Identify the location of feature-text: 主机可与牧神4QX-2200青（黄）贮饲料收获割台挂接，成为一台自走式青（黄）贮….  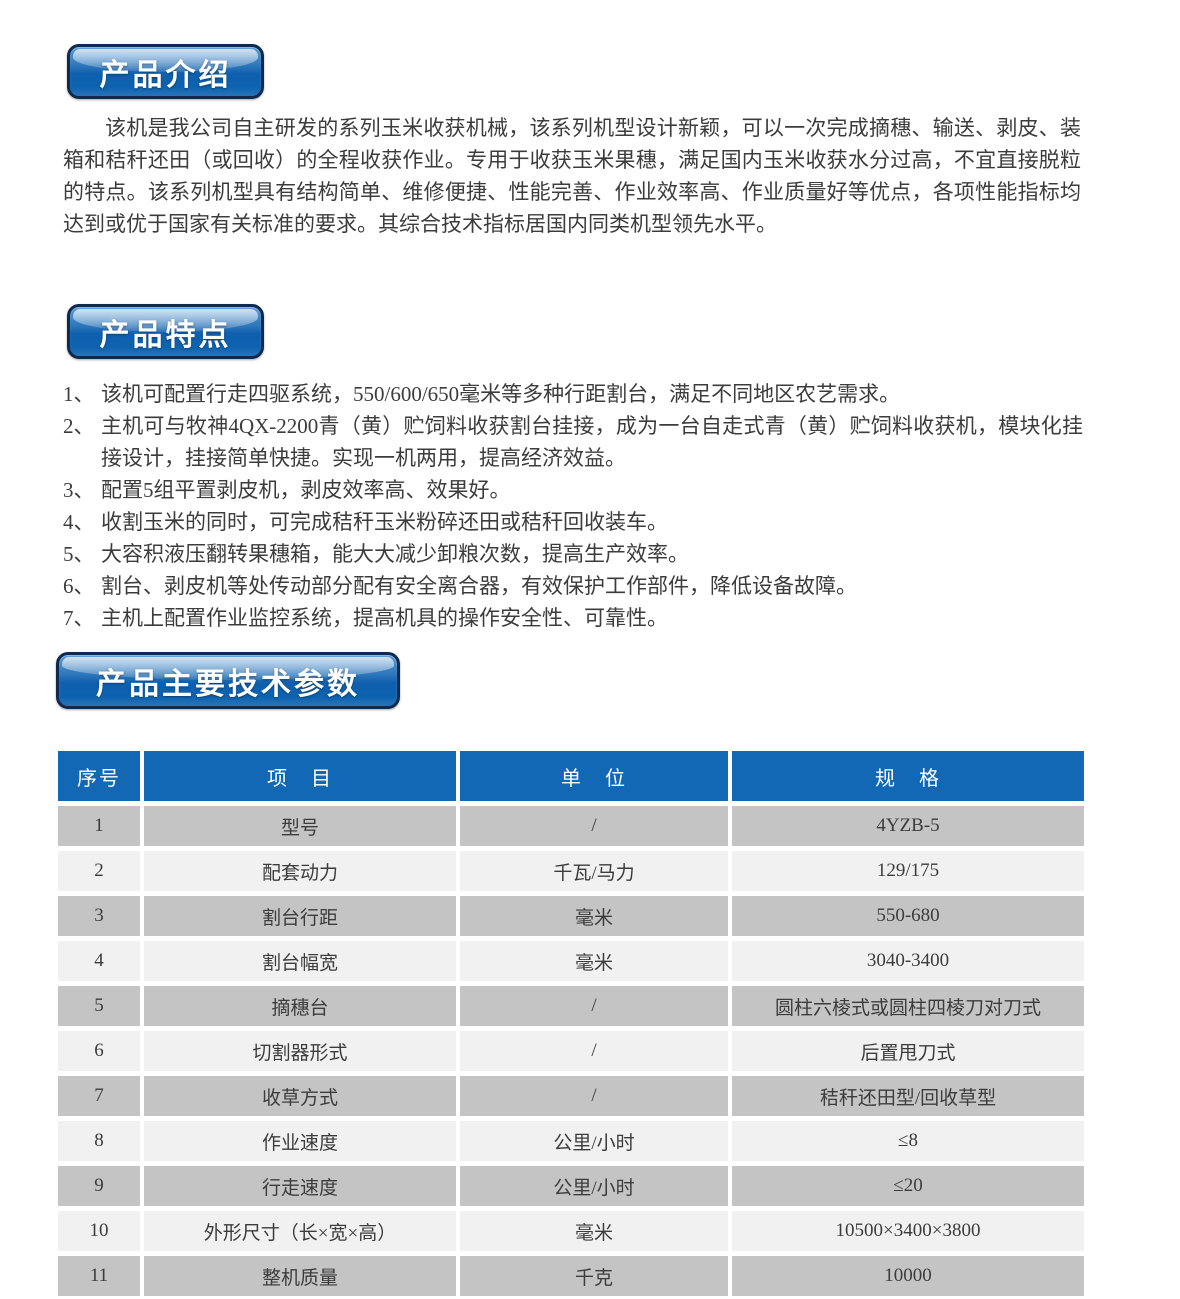
(592, 442).